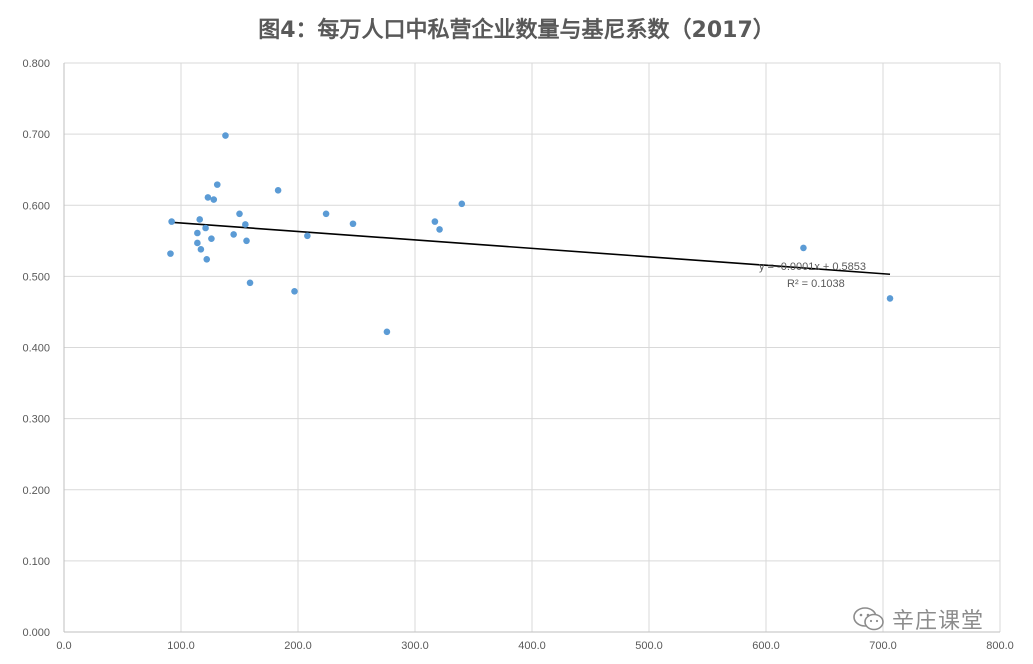  Describe the element at coordinates (516, 30) in the screenshot. I see `chart-title: 图4：每万人口中私营企业数量与基尼系数（2017）` at that location.